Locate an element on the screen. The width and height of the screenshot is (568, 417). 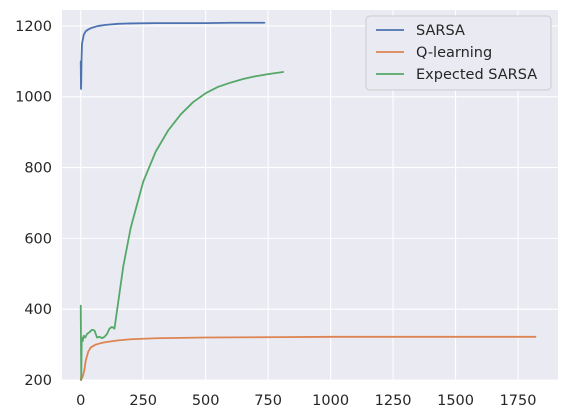
legend: SARSA Q-learning Expected SARSA is located at coordinates (458, 53).